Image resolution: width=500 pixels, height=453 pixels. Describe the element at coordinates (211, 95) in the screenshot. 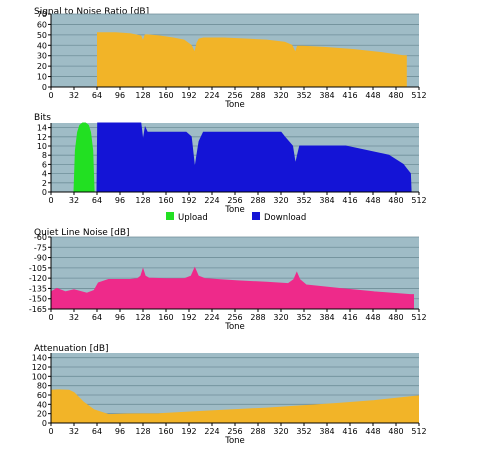

I see `snr-x-tick-label: 224` at that location.